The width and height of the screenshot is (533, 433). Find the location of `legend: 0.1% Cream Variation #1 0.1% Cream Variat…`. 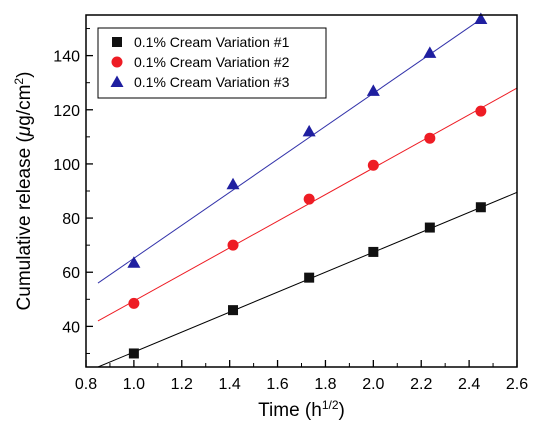

legend: 0.1% Cream Variation #1 0.1% Cream Variat… is located at coordinates (212, 63).